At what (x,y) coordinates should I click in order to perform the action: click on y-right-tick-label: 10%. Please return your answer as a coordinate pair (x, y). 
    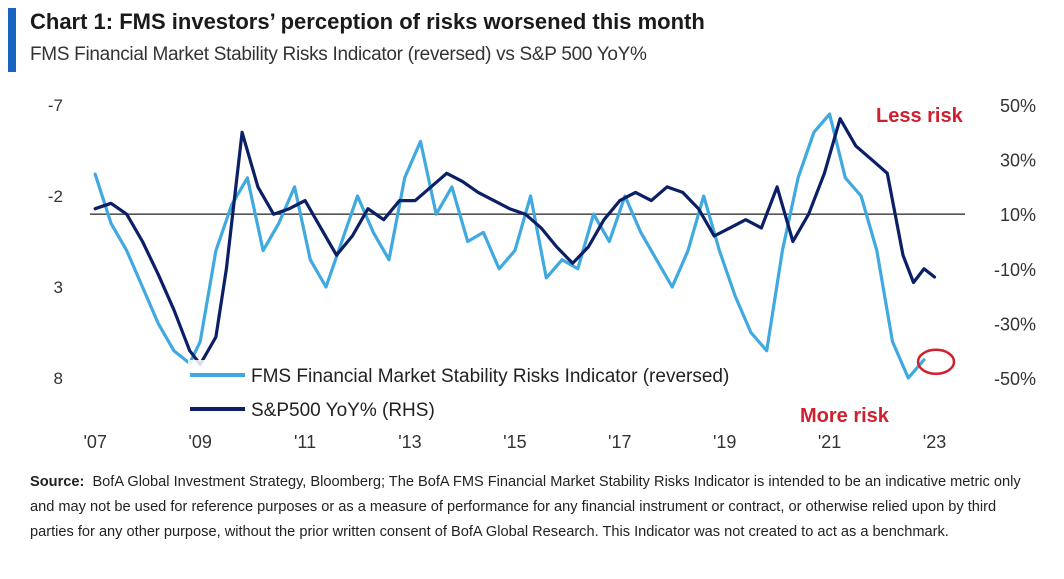
    Looking at the image, I should click on (1018, 215).